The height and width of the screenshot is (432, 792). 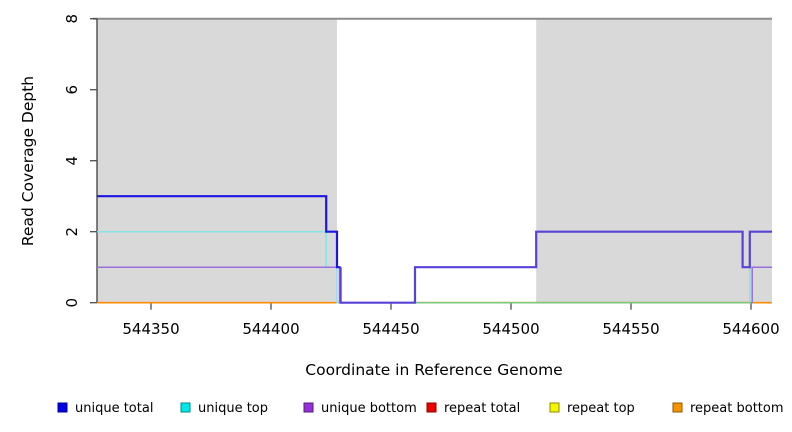 I want to click on x-tick-label: 544350, so click(x=150, y=329).